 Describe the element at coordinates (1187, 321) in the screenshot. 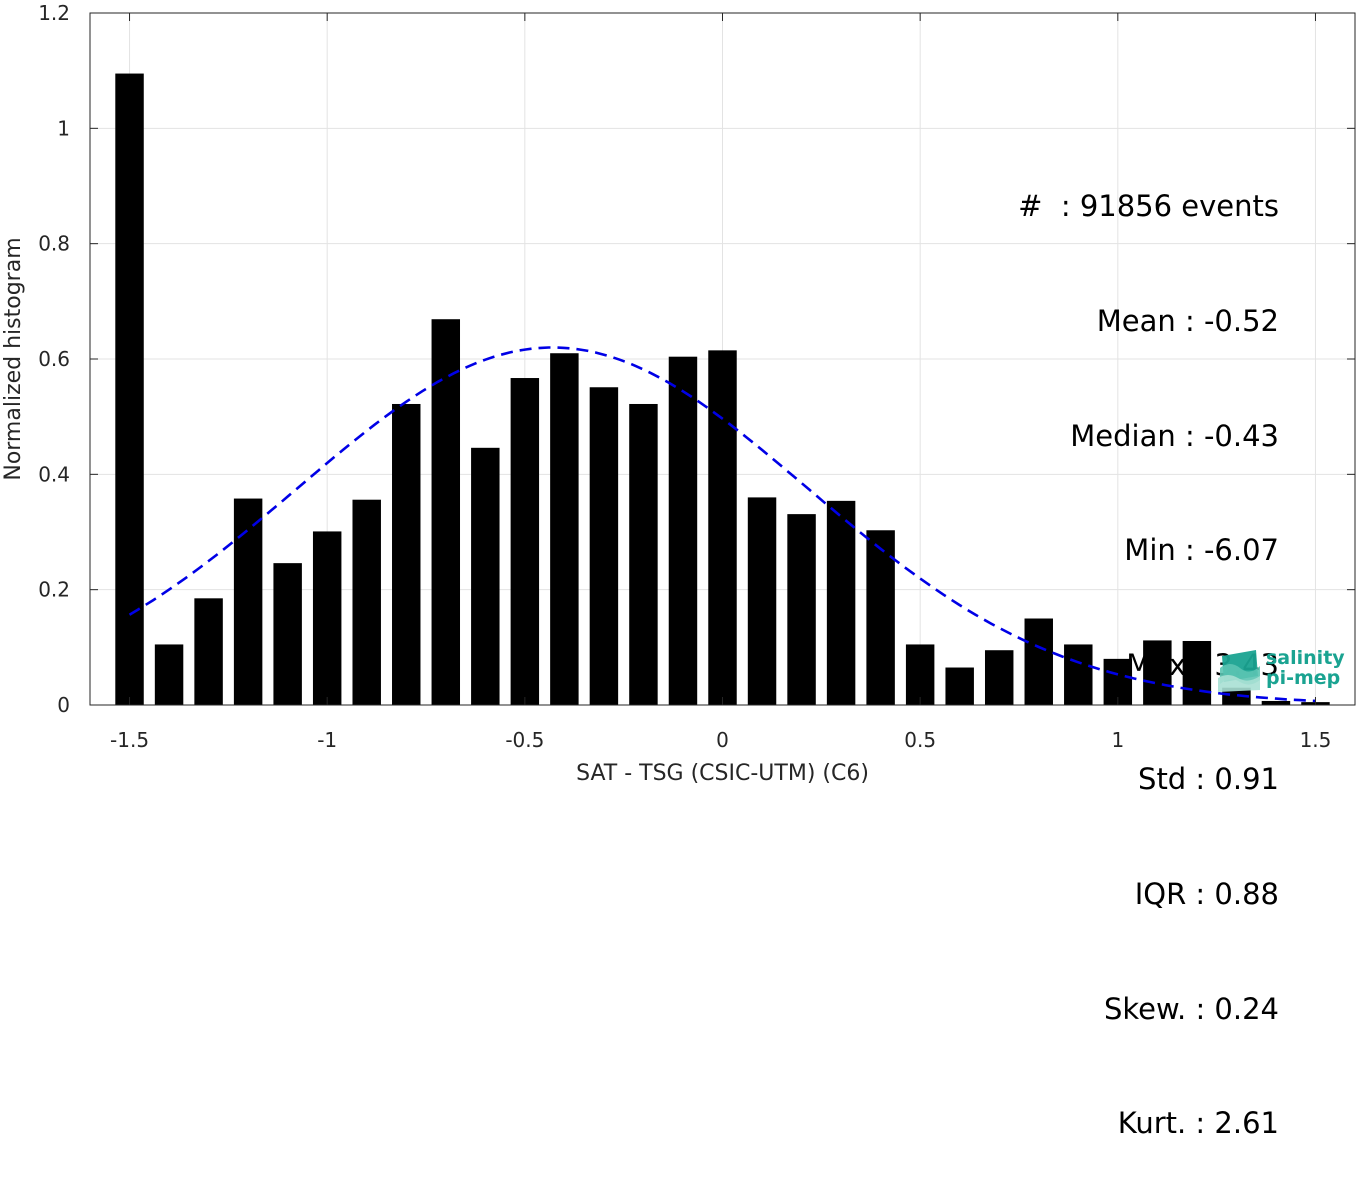

I see `stat-mean: Mean : -0.52` at that location.